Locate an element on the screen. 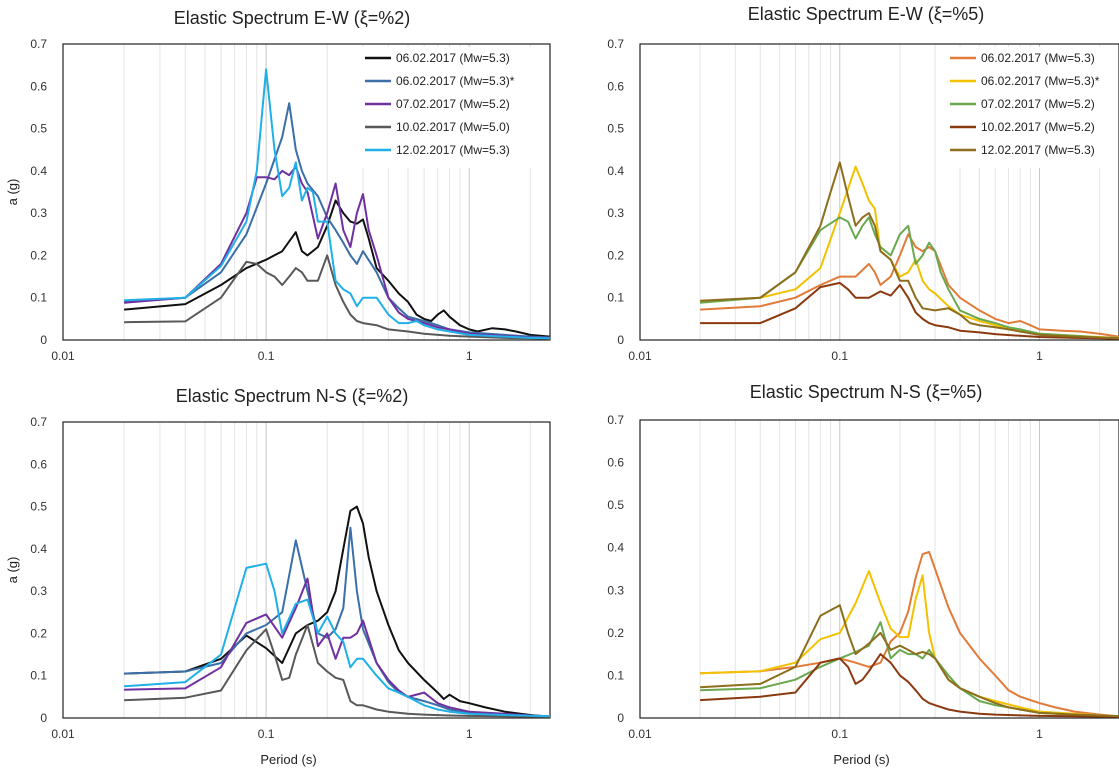 This screenshot has height=773, width=1119. chart-title: Elastic Spectrum E-W (ξ=%2) is located at coordinates (292, 18).